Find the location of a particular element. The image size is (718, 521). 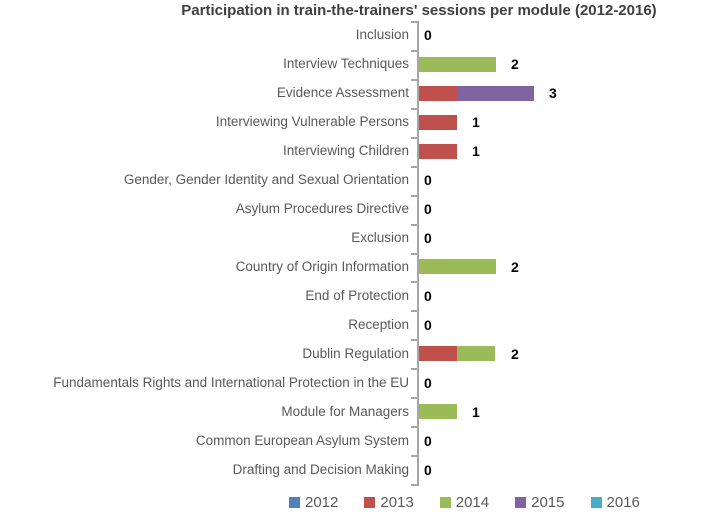

legend-swatch-2014 is located at coordinates (445, 502).